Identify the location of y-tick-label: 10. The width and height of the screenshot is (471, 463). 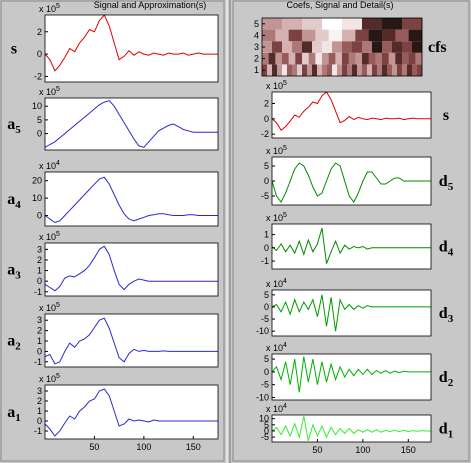
(264, 419).